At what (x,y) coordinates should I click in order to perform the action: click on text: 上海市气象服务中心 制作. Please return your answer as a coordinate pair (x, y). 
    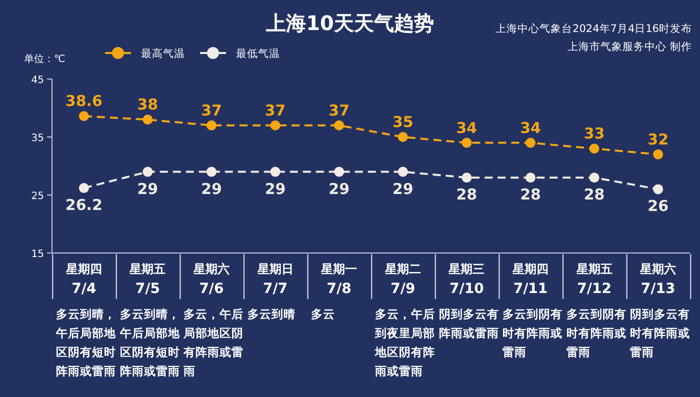
    Looking at the image, I should click on (630, 46).